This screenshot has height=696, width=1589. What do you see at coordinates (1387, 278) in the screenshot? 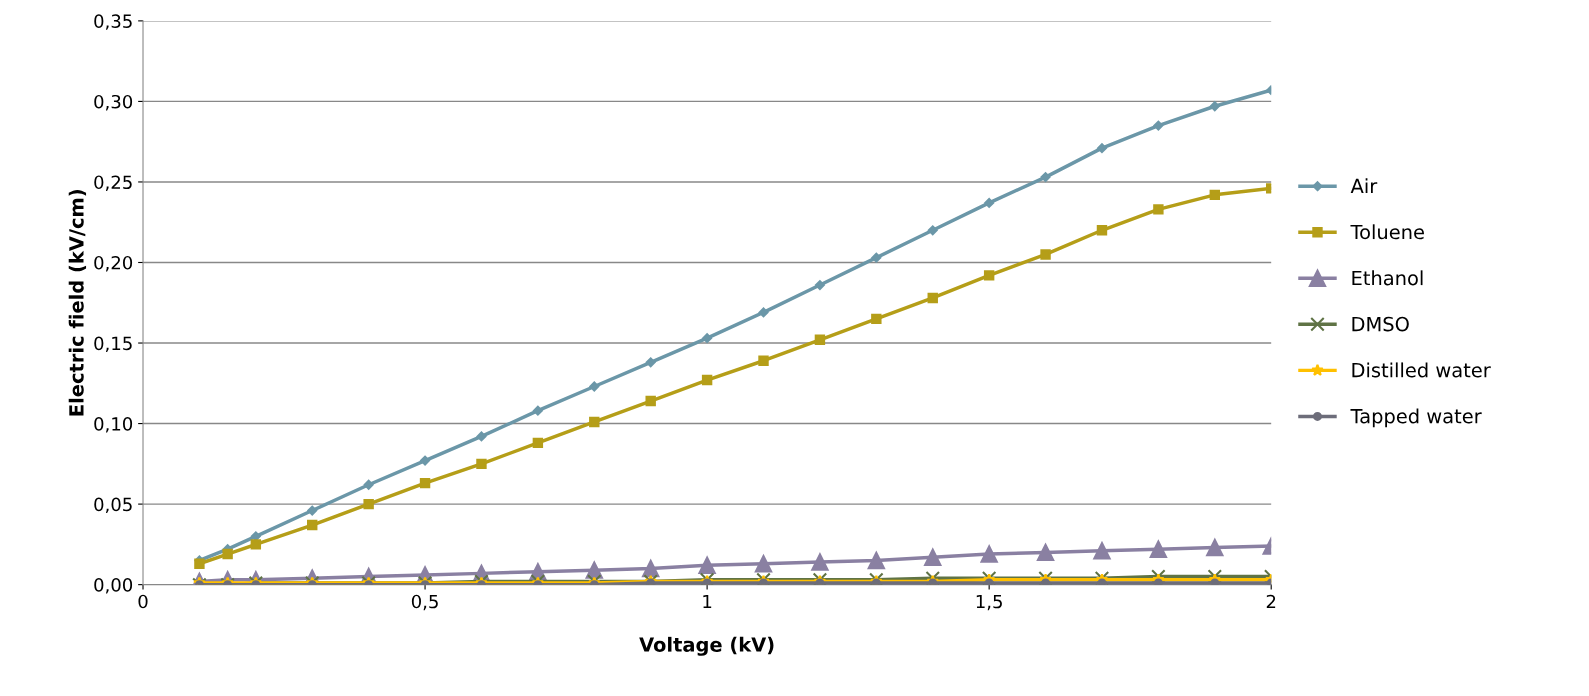
I see `legend-label: Ethanol` at bounding box center [1387, 278].